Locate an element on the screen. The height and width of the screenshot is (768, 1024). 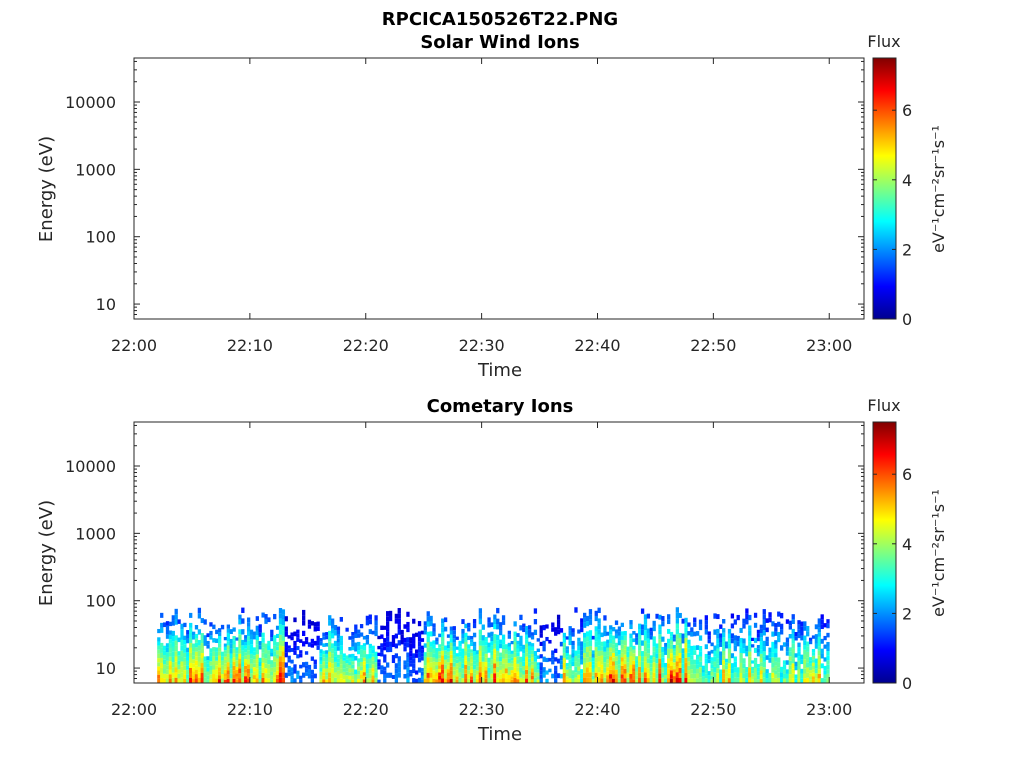
x-tick-label: 22:00 is located at coordinates (134, 345).